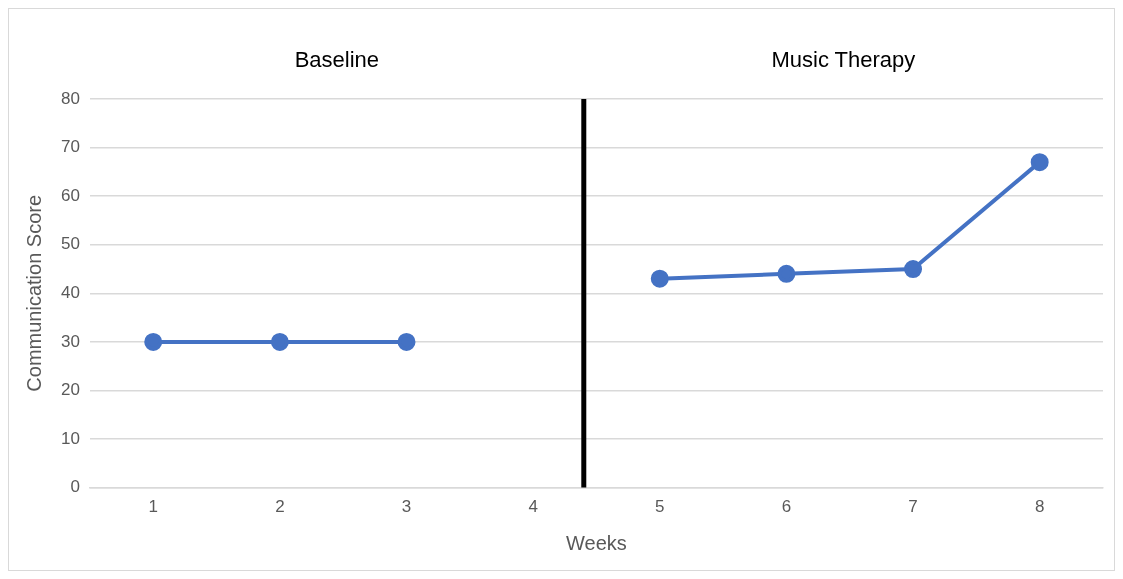  I want to click on y-tick-label: 20, so click(70, 390).